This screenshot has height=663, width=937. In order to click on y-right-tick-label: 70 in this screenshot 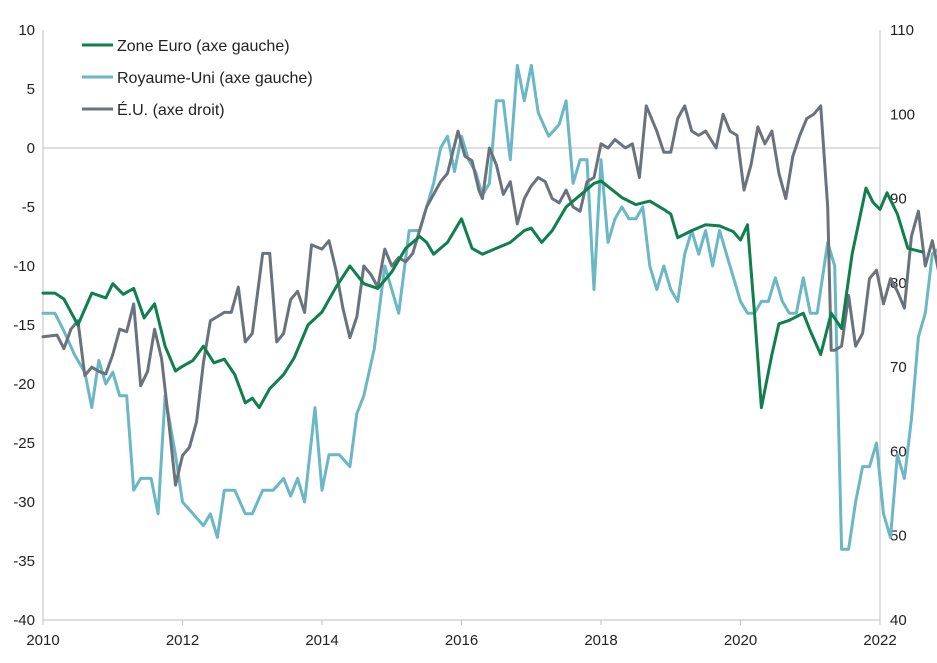, I will do `click(898, 367)`.